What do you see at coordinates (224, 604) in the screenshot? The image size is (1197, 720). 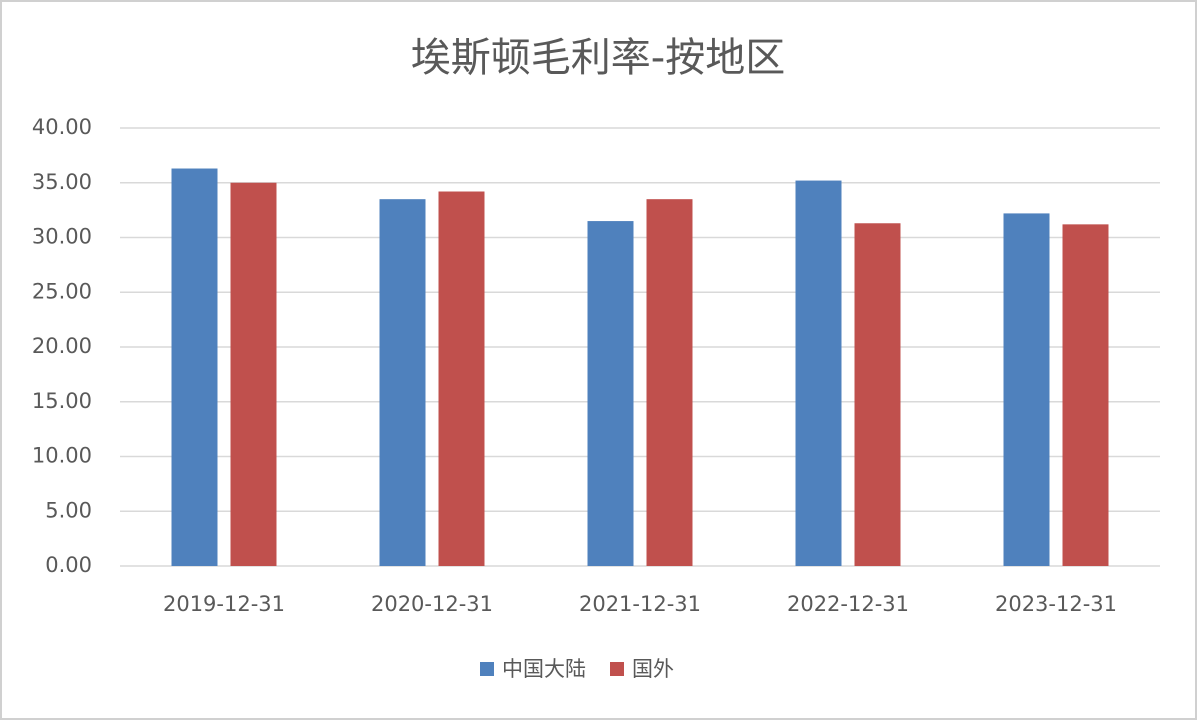 I see `x-tick-label: 2019-12-31` at bounding box center [224, 604].